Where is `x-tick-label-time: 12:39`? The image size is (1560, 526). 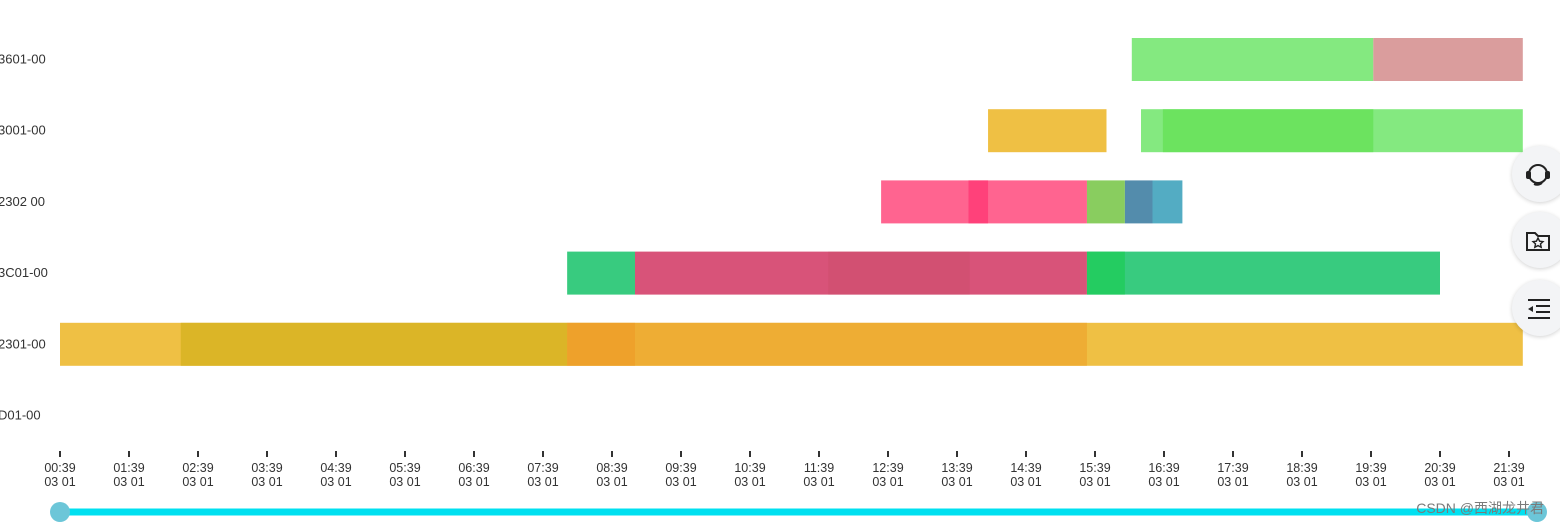 x-tick-label-time: 12:39 is located at coordinates (887, 468).